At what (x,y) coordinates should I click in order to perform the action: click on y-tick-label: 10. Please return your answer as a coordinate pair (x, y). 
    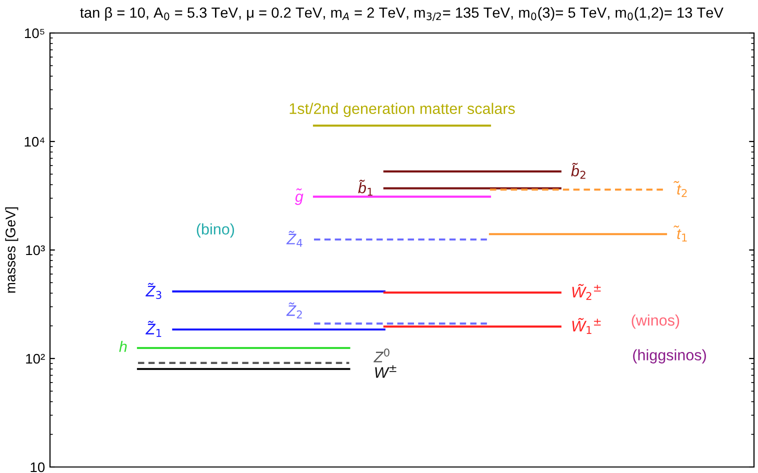
    Looking at the image, I should click on (37, 467).